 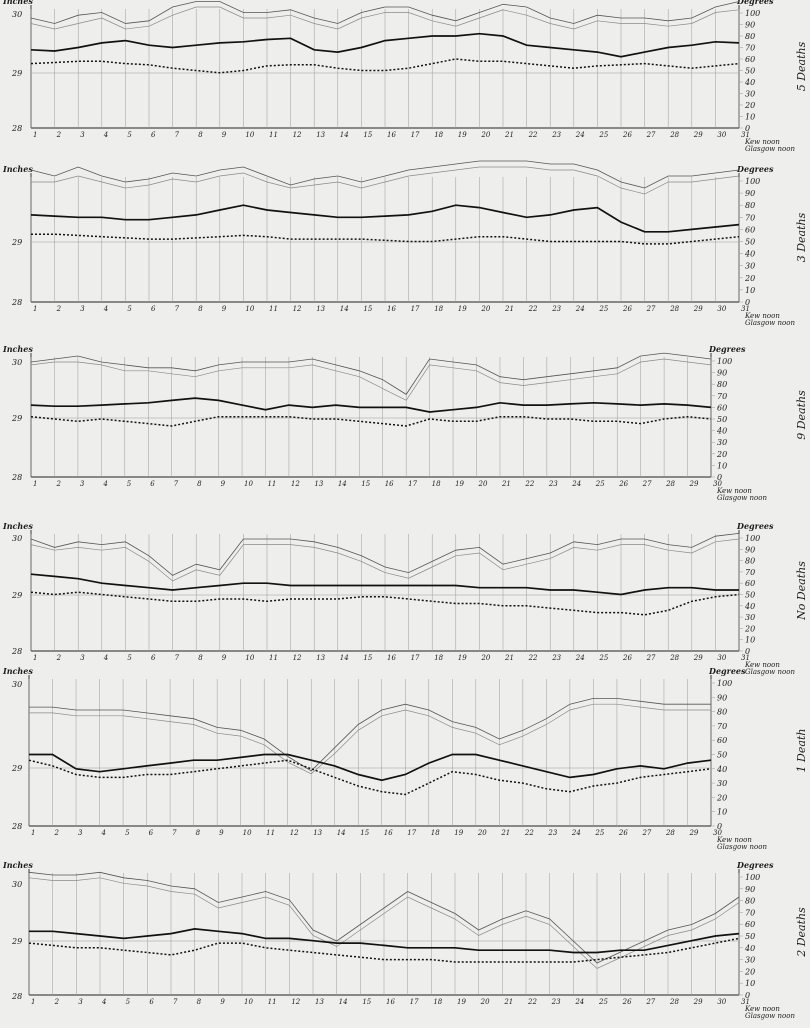 I want to click on day-label: 8, so click(x=198, y=833).